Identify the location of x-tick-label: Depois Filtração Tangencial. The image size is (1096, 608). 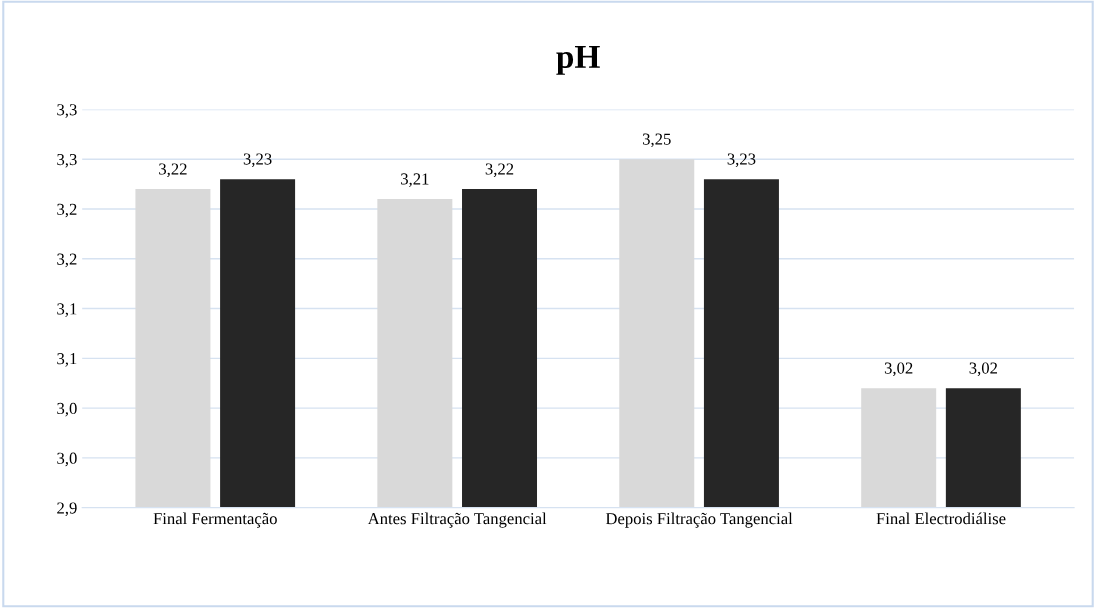
(699, 520).